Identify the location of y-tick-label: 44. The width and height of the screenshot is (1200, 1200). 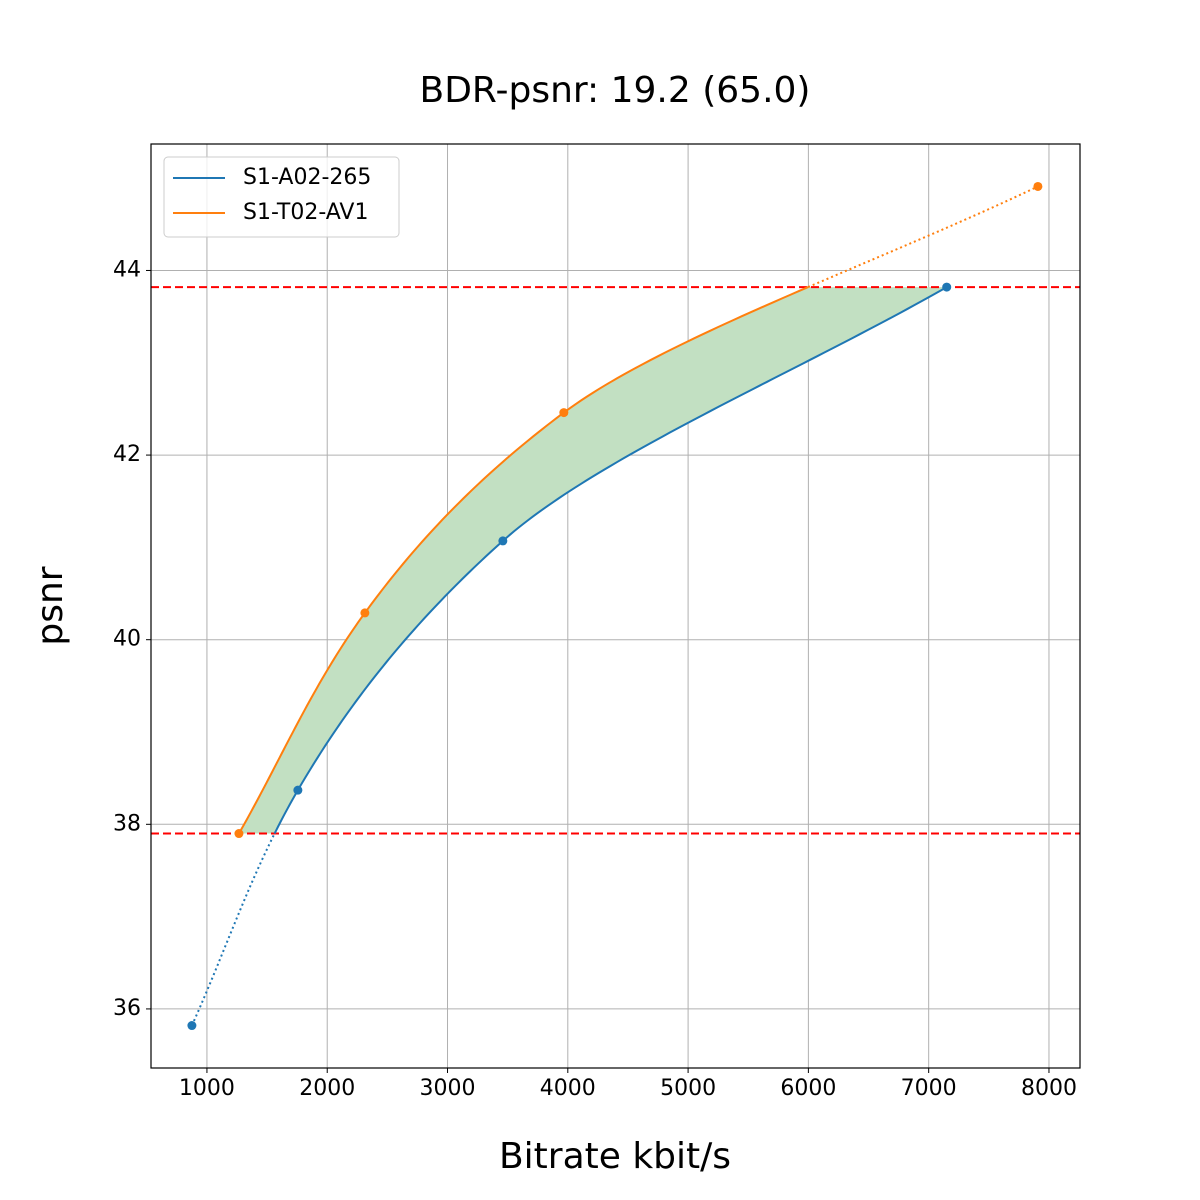
(127, 269).